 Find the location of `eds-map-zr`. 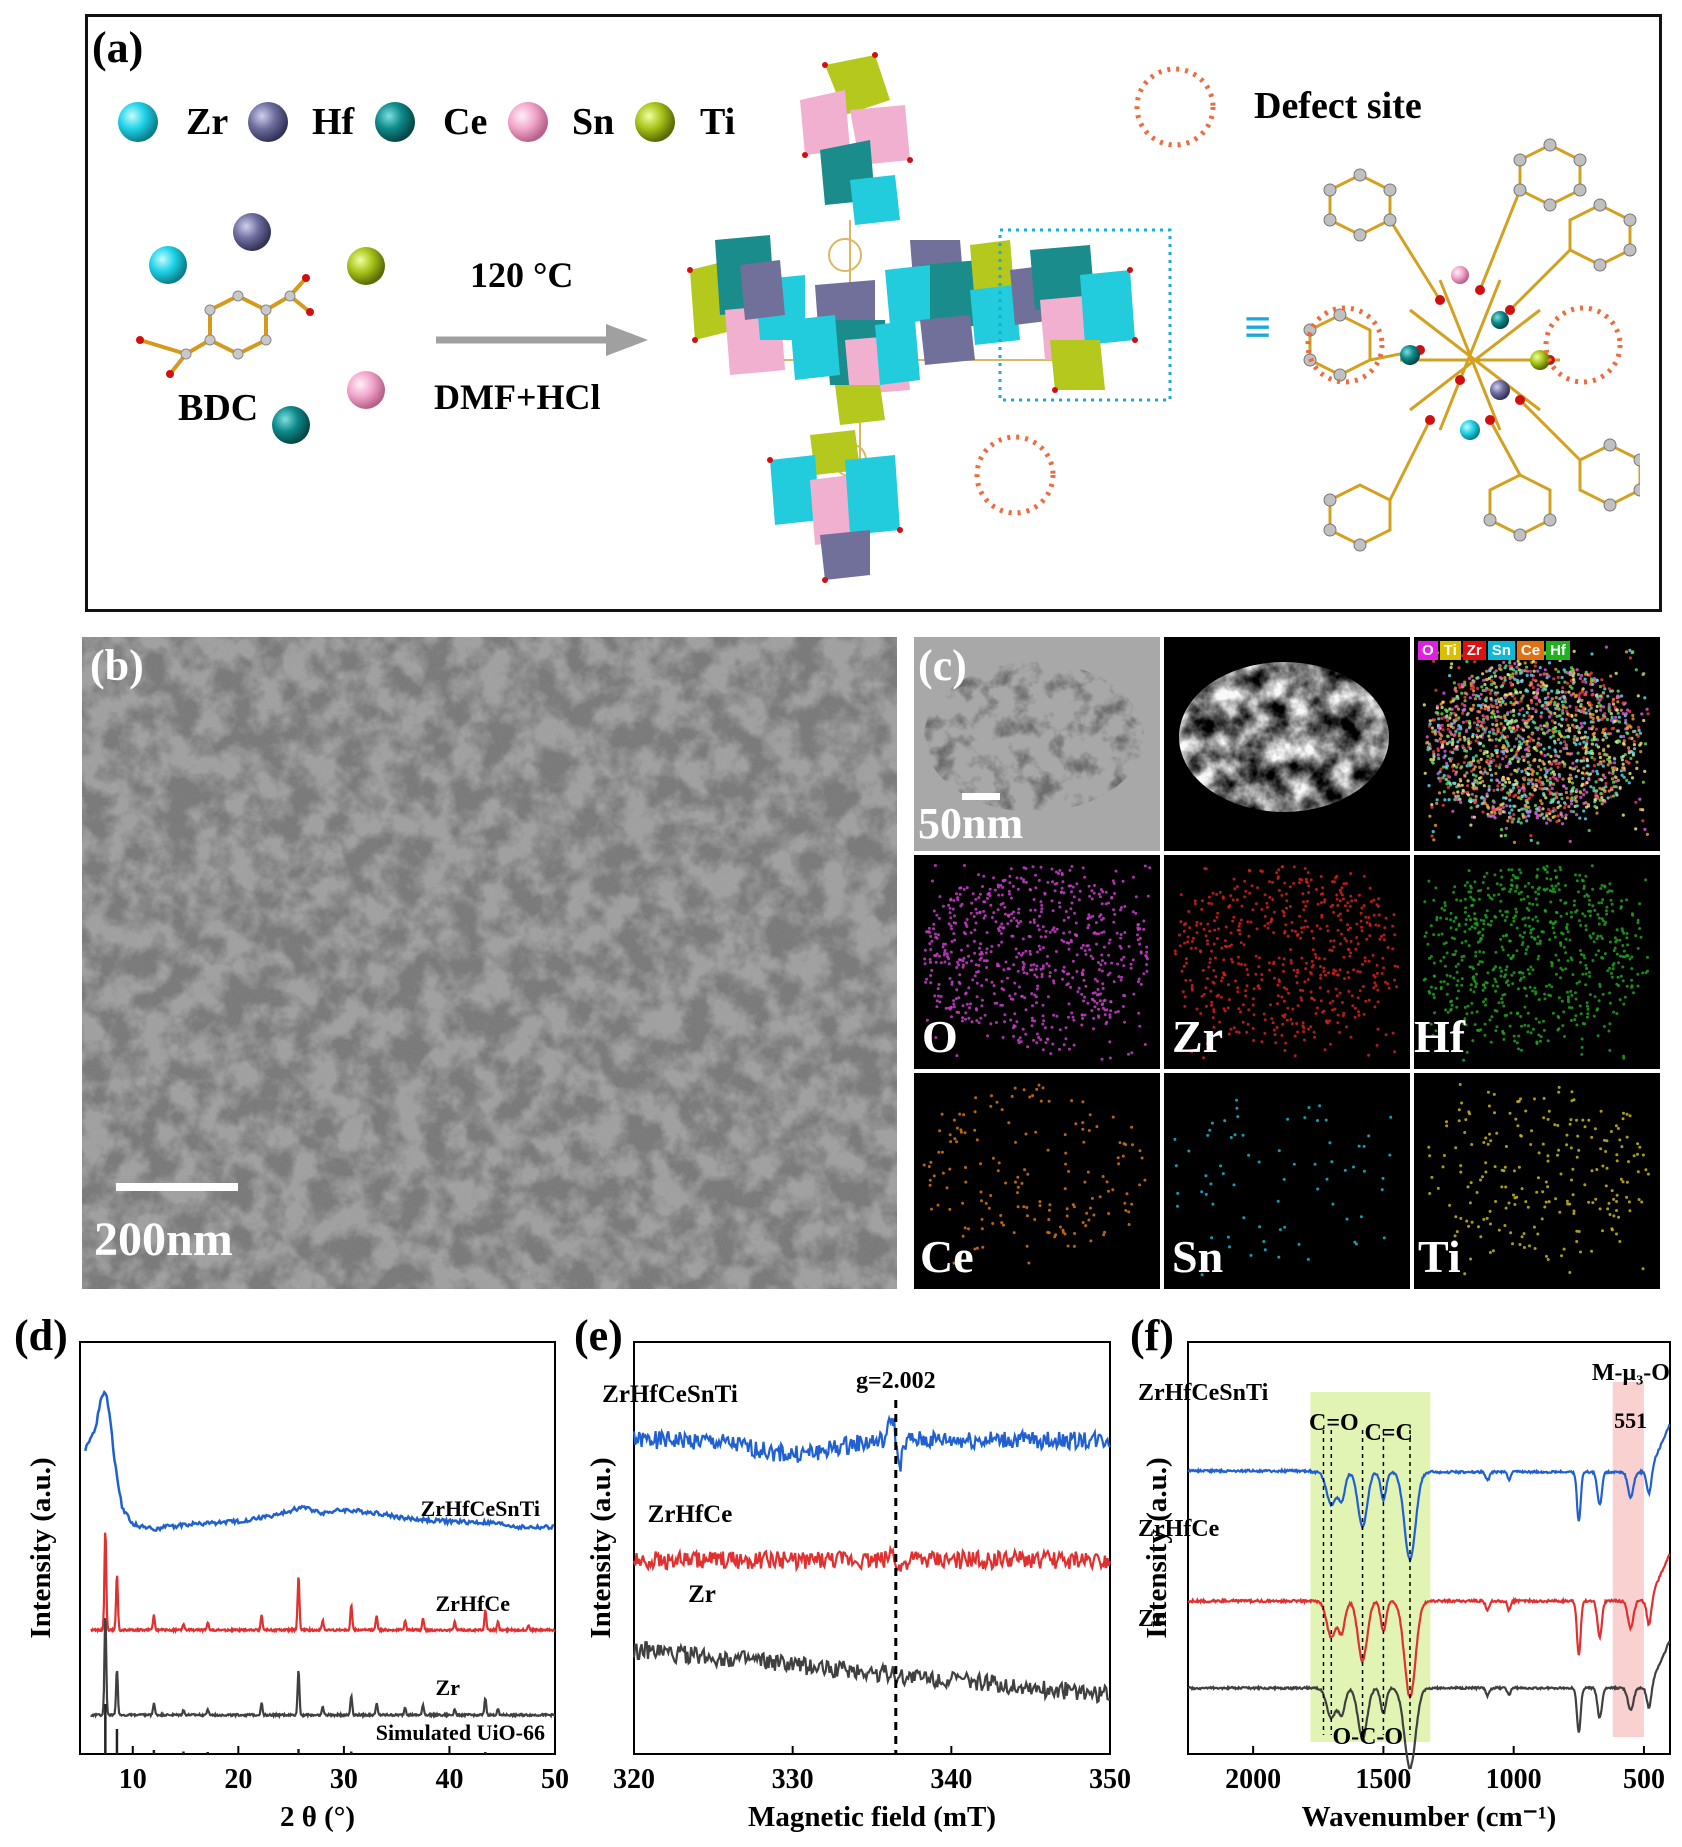

eds-map-zr is located at coordinates (1287, 962).